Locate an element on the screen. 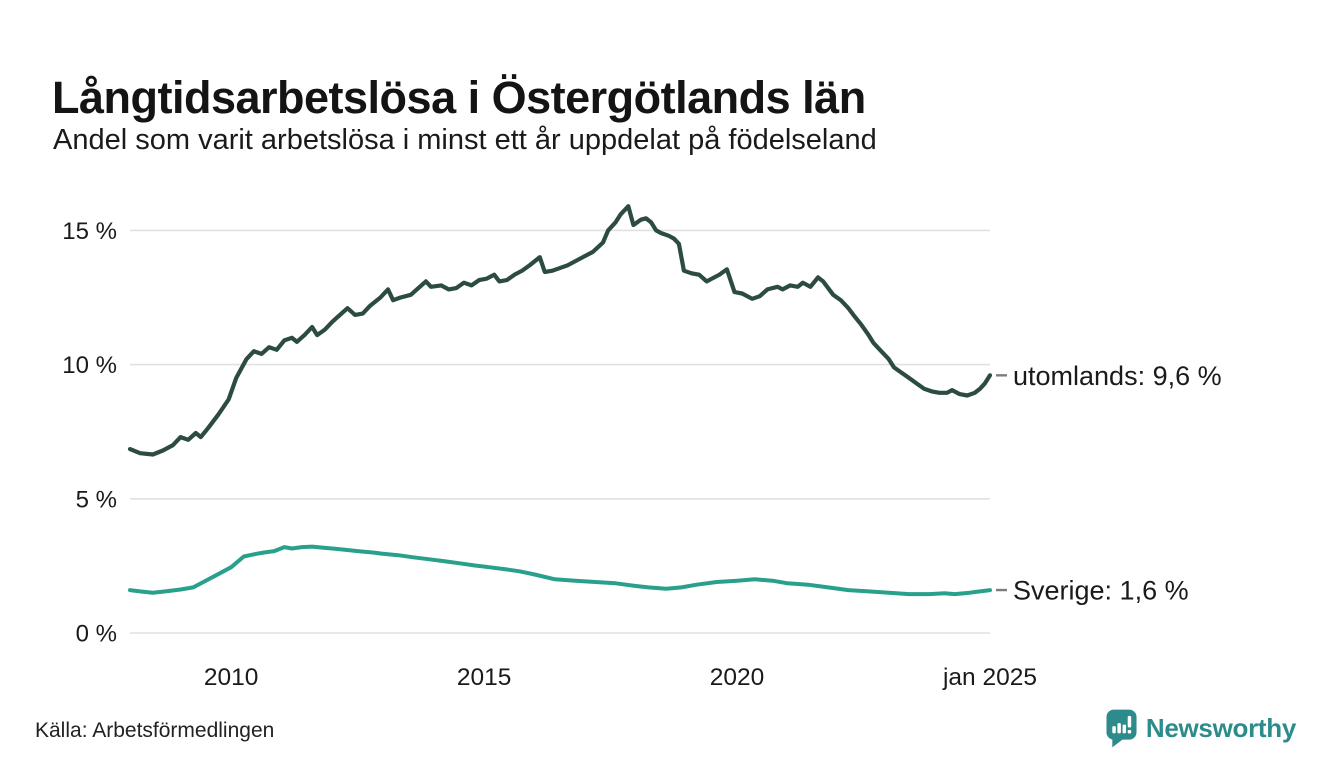  newsworthy-logo: Newsworthy is located at coordinates (1201, 728).